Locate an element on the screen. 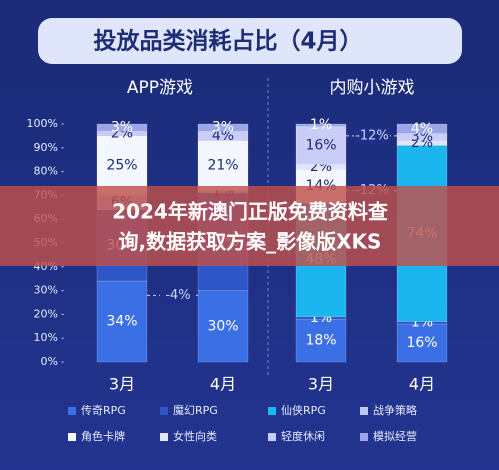 Image resolution: width=499 pixels, height=470 pixels. chart-title: 投放品类消耗占比（4月） is located at coordinates (227, 41).